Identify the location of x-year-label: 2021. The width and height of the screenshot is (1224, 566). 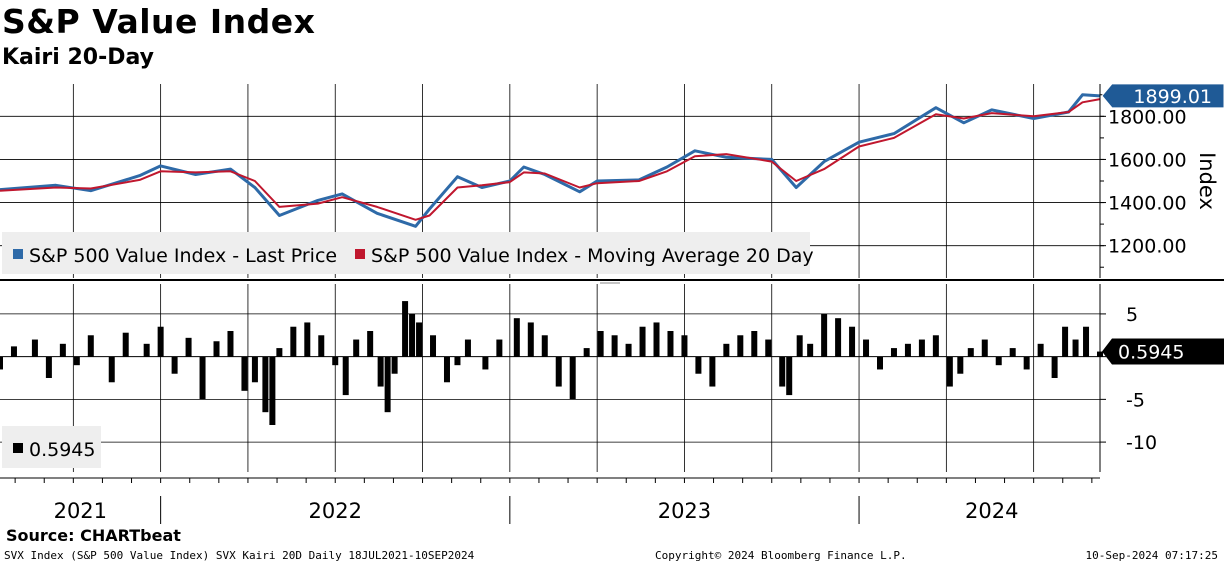
(80, 511).